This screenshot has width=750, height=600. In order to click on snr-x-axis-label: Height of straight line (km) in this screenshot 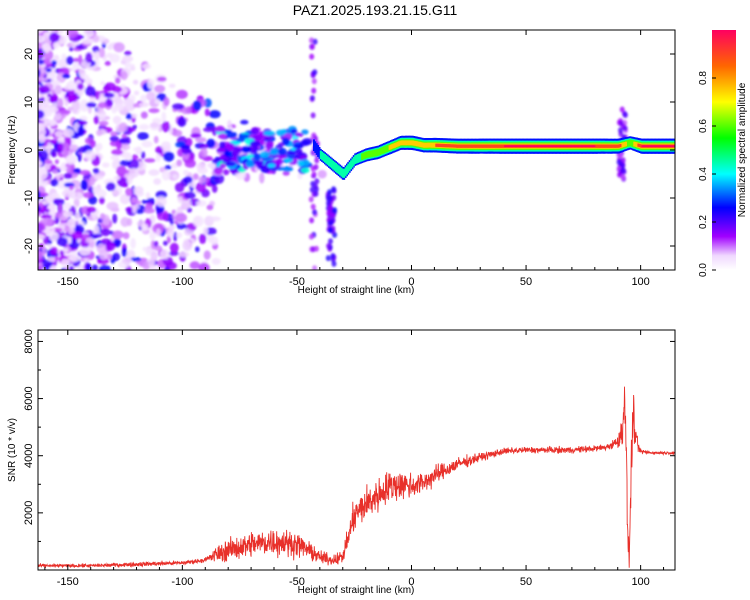, I will do `click(356, 590)`.